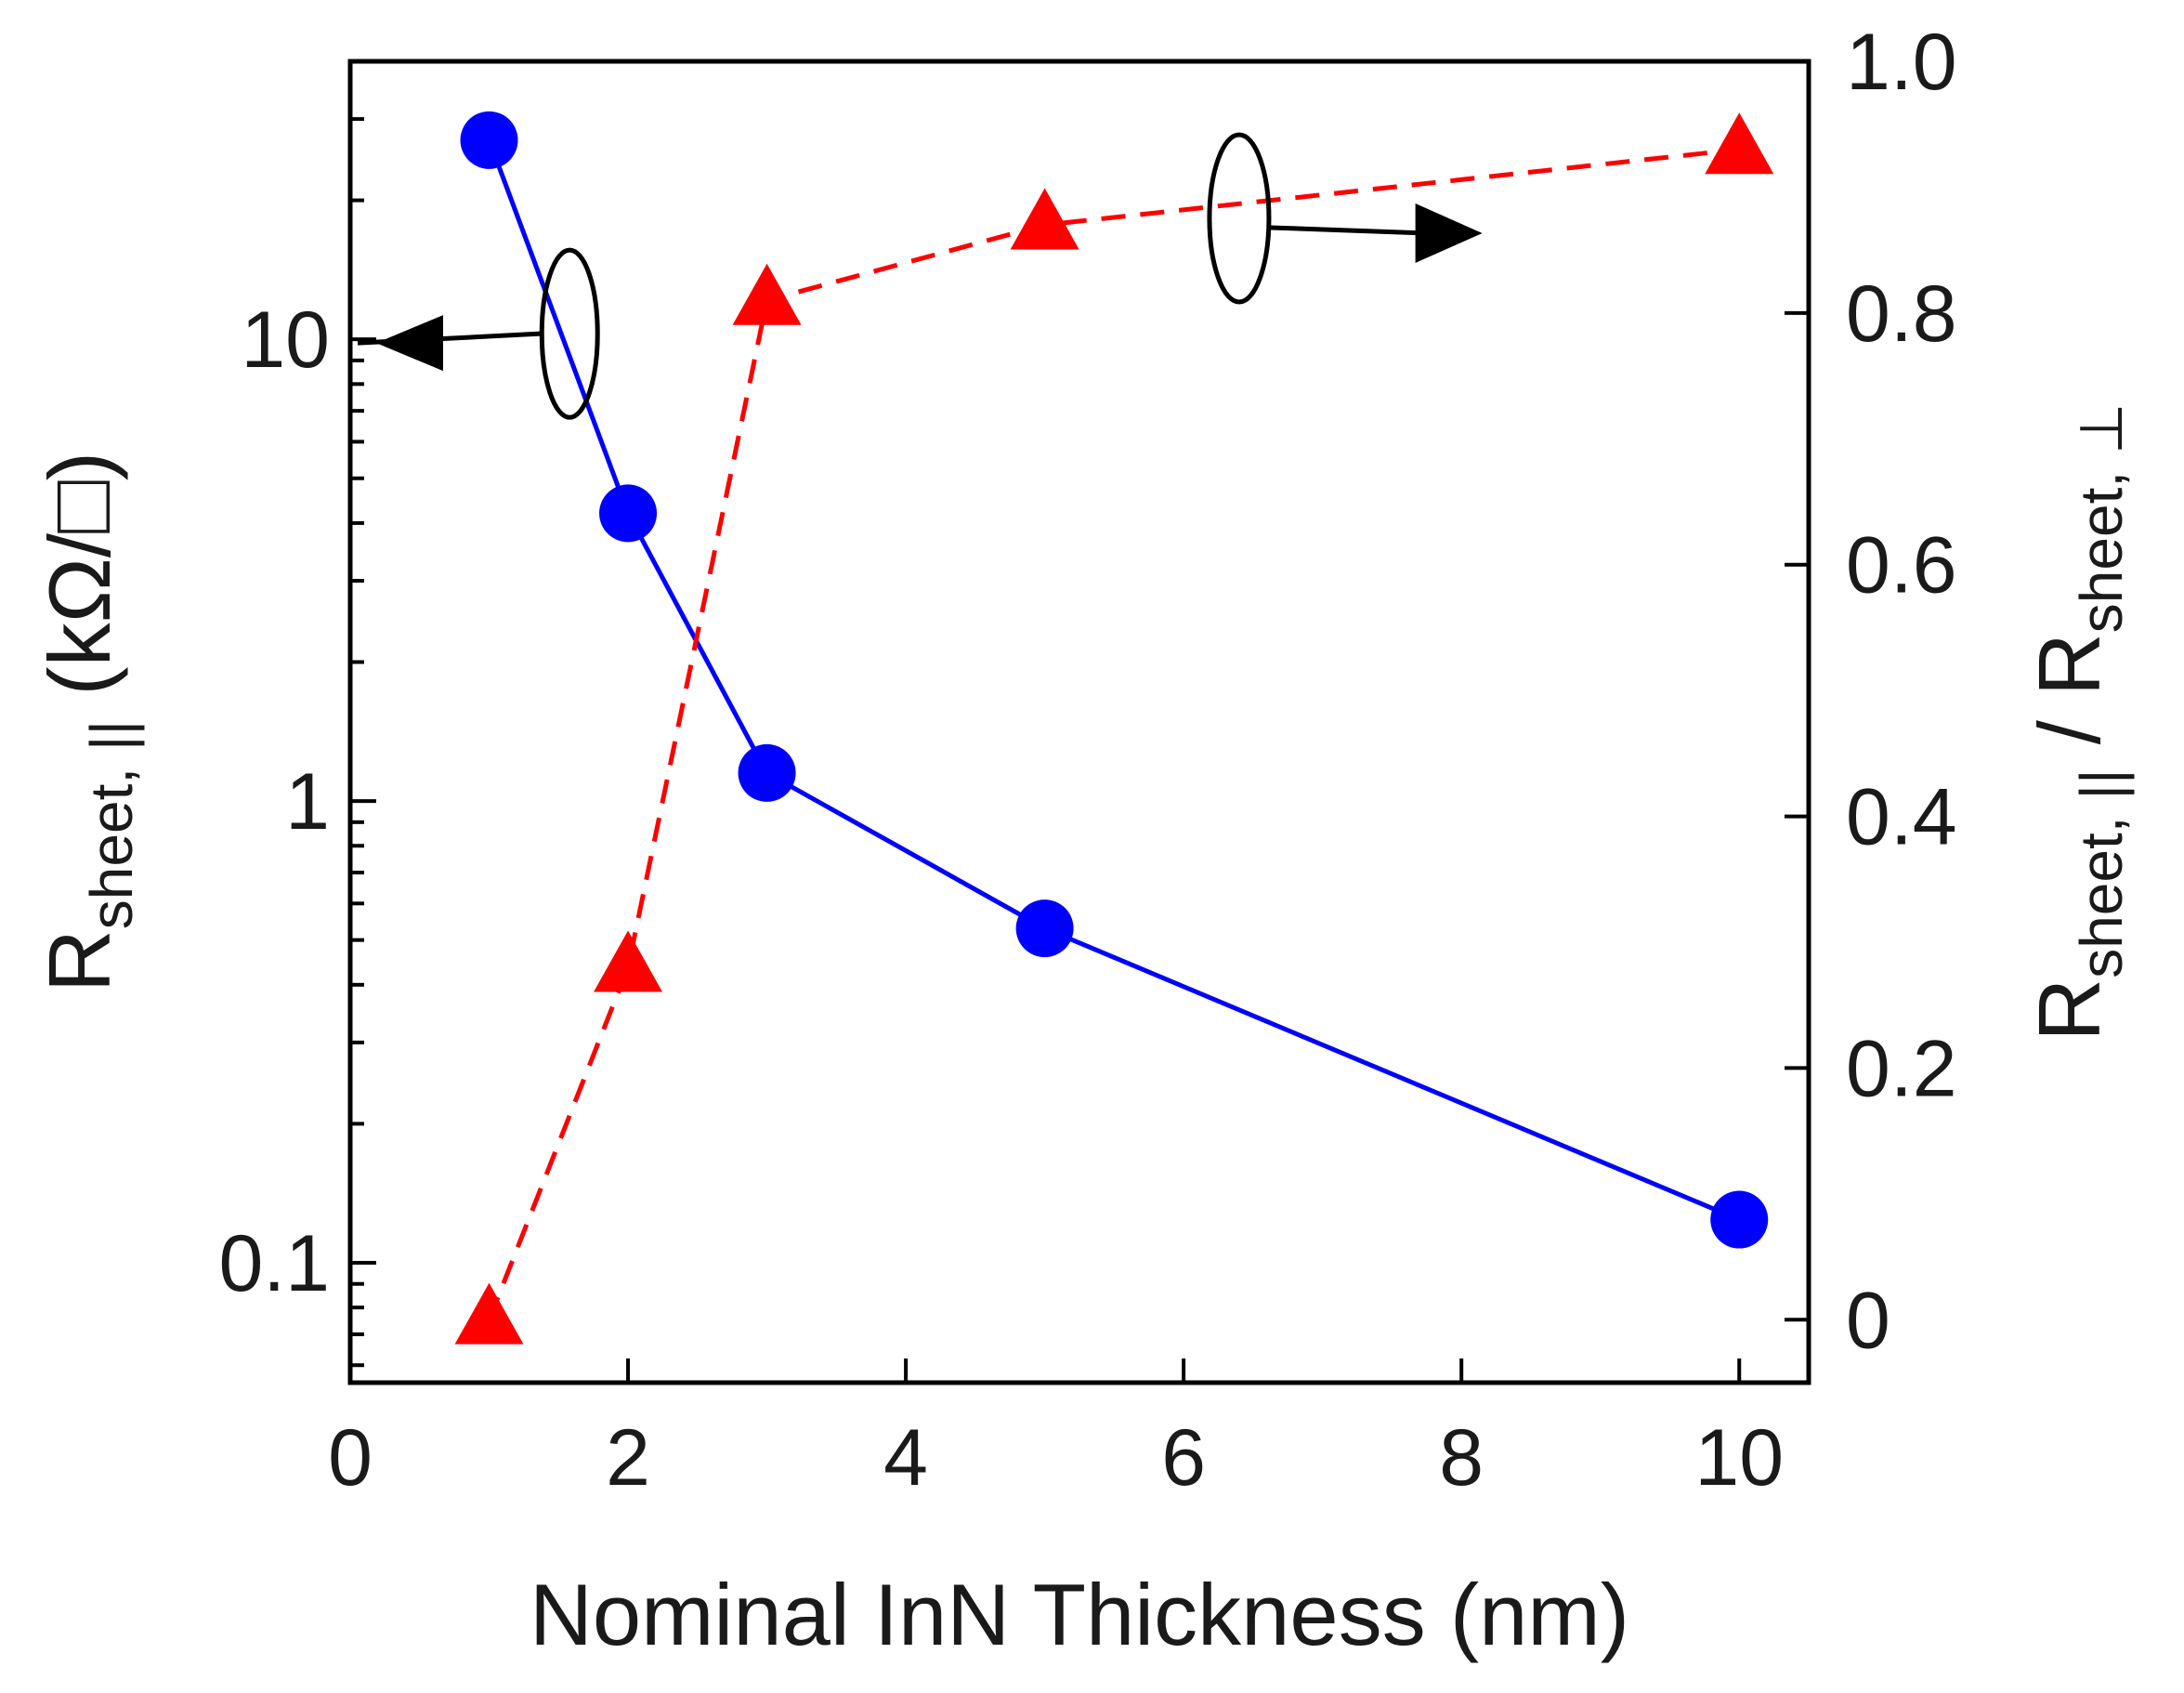 The image size is (2184, 1693). Describe the element at coordinates (569, 333) in the screenshot. I see `annotation-left-ellipse` at that location.